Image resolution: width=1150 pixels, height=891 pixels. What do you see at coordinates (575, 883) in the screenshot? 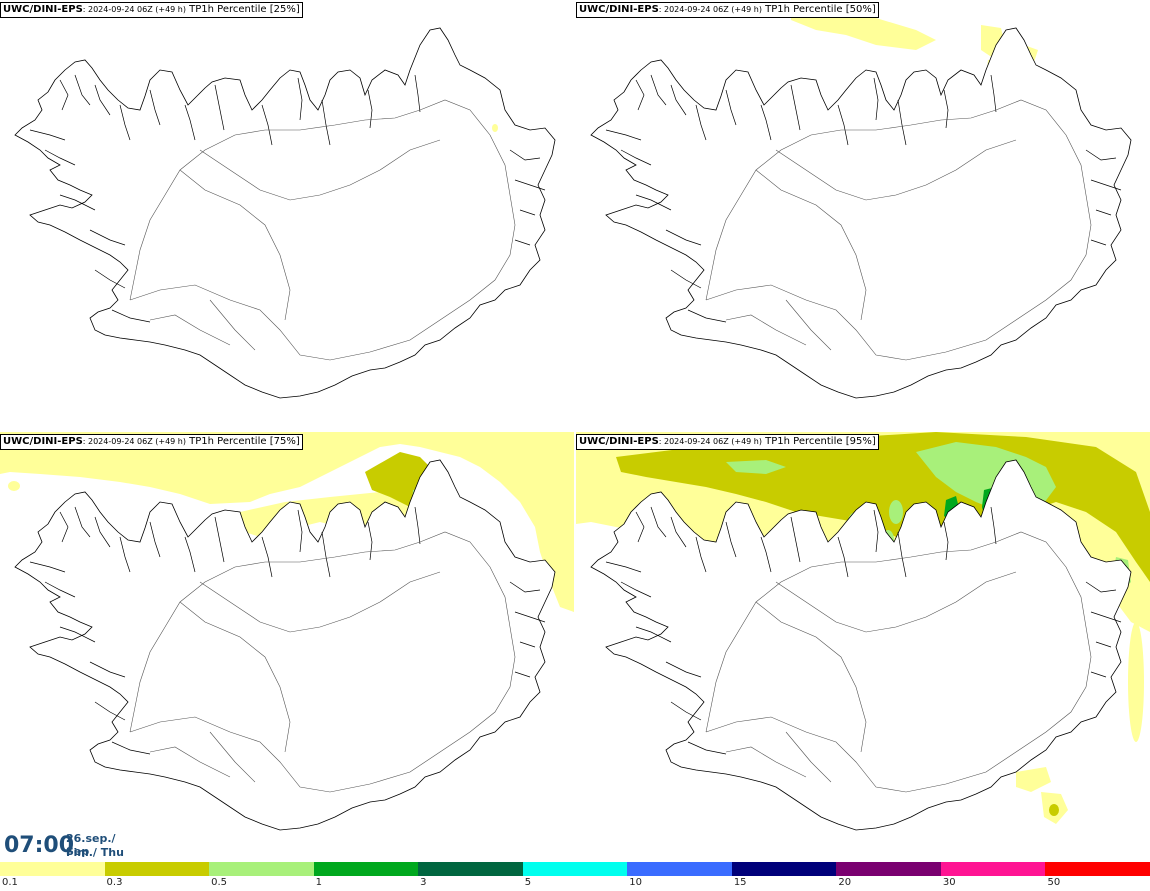
I see `colorbar-labels: 0.1 0.3 0.5 1 3 5 10 15 20 30 50` at bounding box center [575, 883].